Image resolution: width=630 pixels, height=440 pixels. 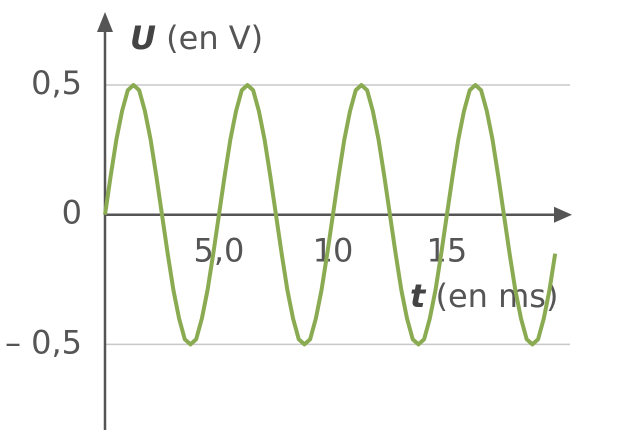 I want to click on y-tick-label: 0, so click(x=72, y=213).